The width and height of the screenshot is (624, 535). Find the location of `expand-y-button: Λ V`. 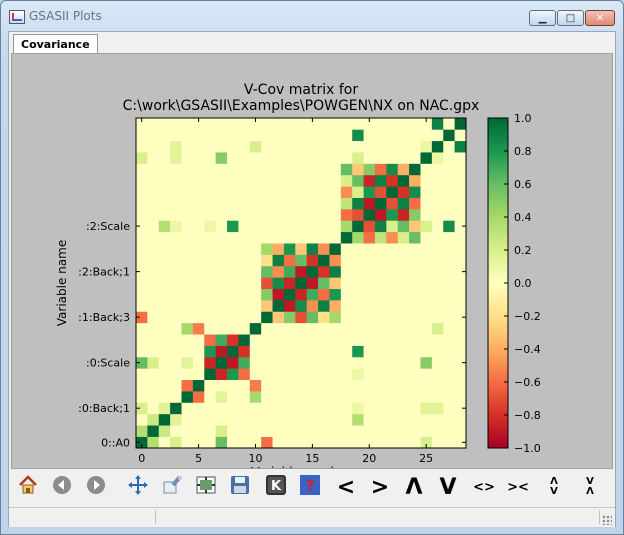

expand-y-button: Λ V is located at coordinates (554, 487).